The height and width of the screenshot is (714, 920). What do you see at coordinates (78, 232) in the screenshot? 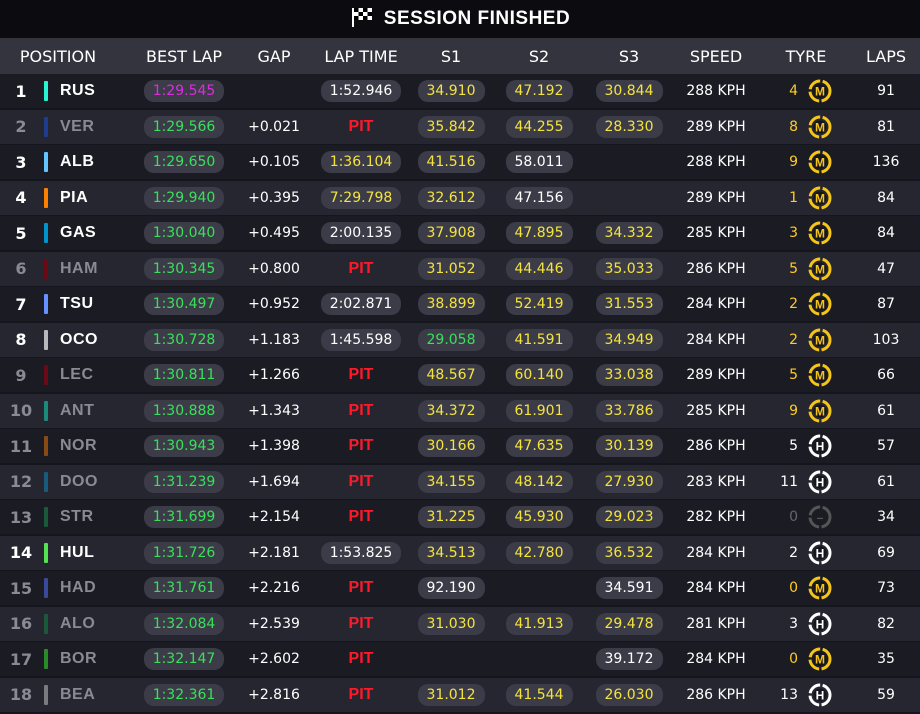
I see `driver-code: GAS` at bounding box center [78, 232].